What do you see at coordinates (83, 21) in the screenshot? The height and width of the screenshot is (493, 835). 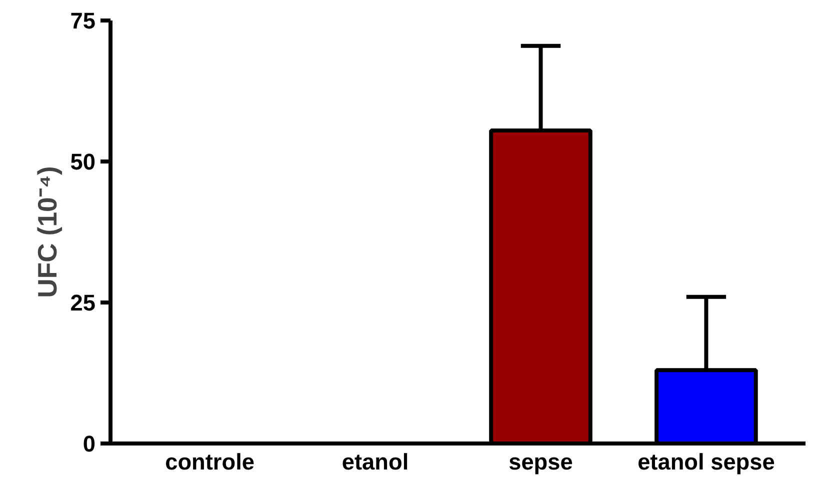 I see `y-tick-label: 75` at bounding box center [83, 21].